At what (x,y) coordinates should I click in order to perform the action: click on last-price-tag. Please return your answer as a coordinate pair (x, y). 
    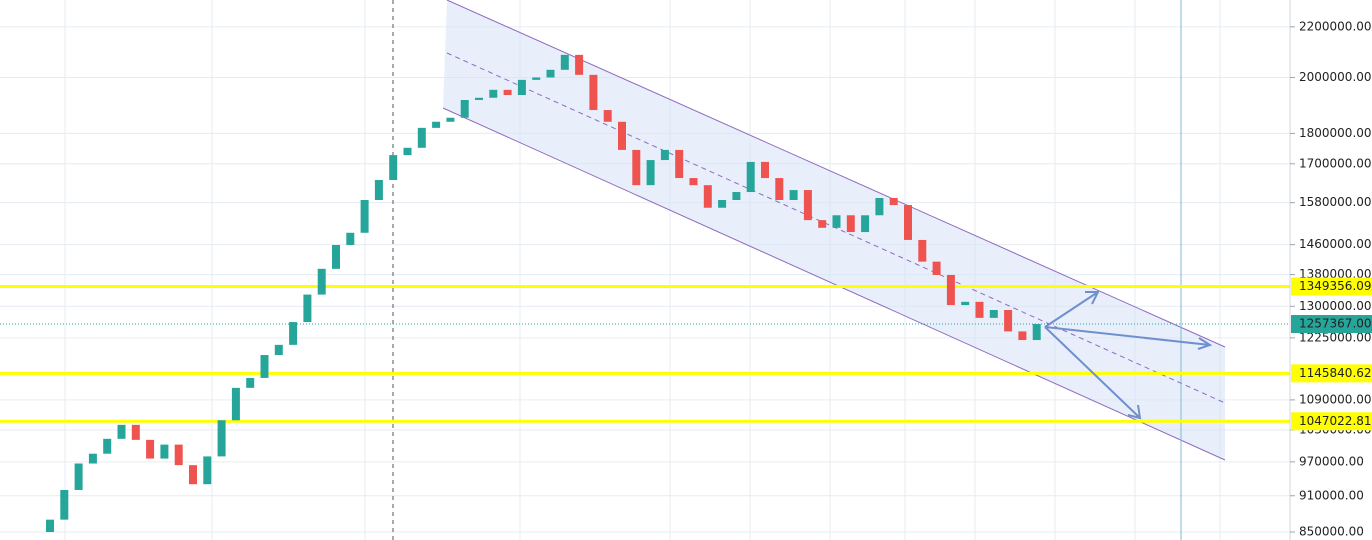
    Looking at the image, I should click on (1331, 324).